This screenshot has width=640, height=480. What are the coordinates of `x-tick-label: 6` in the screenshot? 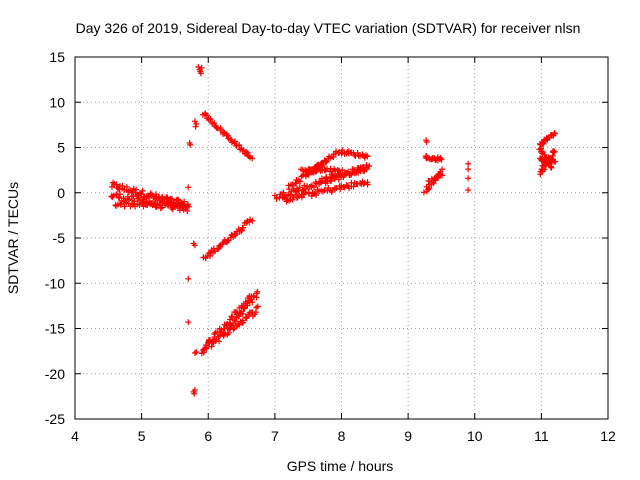 It's located at (208, 436).